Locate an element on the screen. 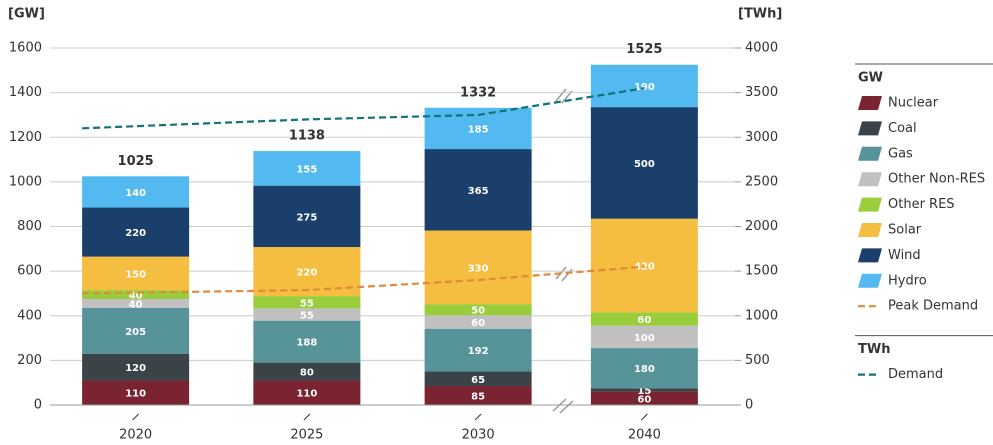  line-series is located at coordinates (363, 108).